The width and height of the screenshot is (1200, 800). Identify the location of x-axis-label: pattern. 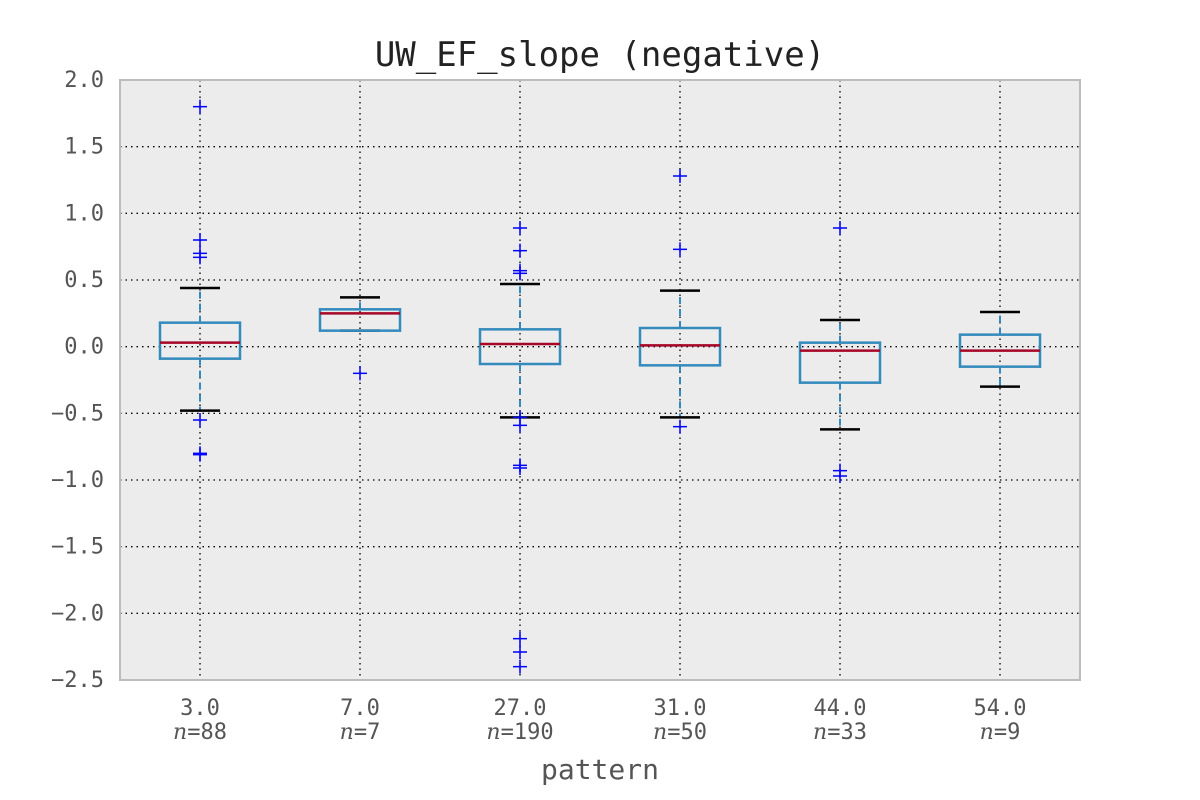
(600, 769).